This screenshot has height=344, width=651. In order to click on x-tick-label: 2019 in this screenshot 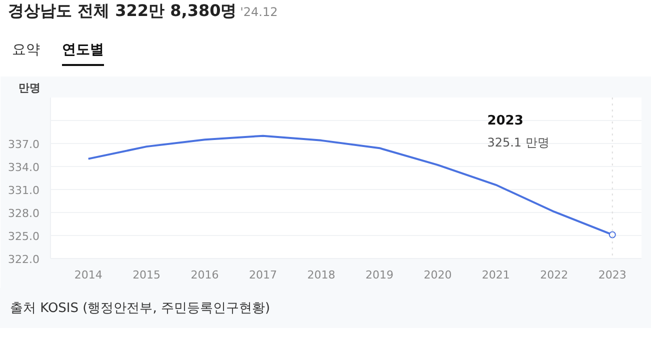, I will do `click(379, 275)`.